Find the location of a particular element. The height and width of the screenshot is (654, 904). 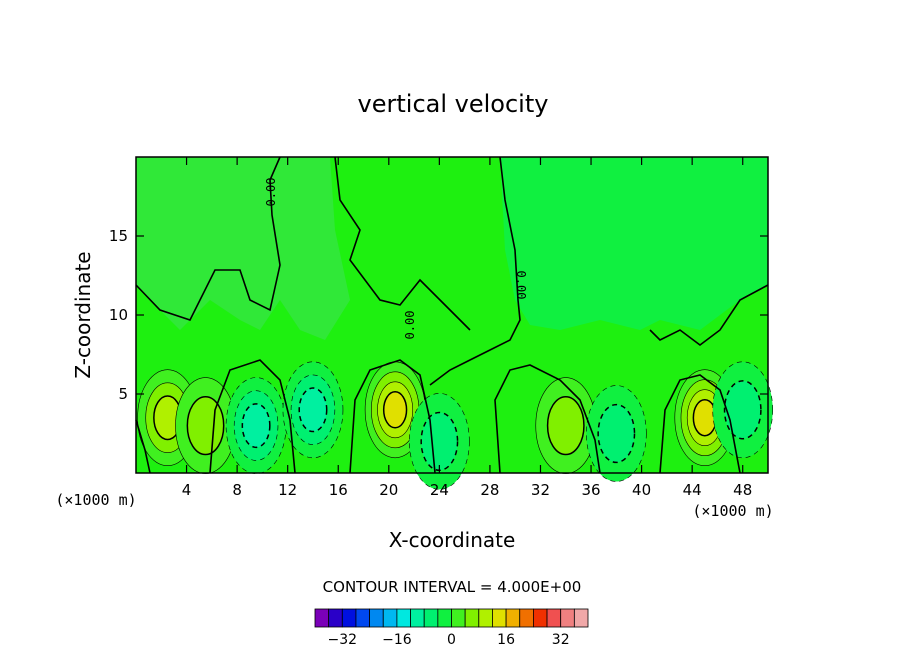

x-tick-label: 48 is located at coordinates (742, 490).